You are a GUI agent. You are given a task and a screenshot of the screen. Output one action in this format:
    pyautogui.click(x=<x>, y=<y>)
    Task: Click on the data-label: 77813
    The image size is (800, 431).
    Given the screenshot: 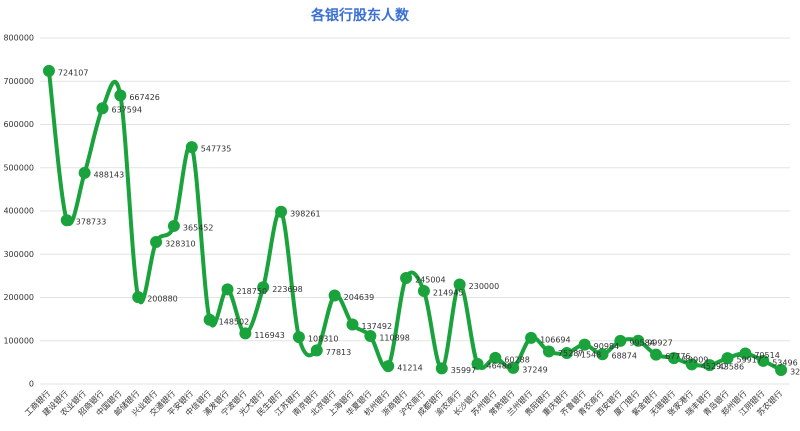 What is the action you would take?
    pyautogui.click(x=338, y=352)
    